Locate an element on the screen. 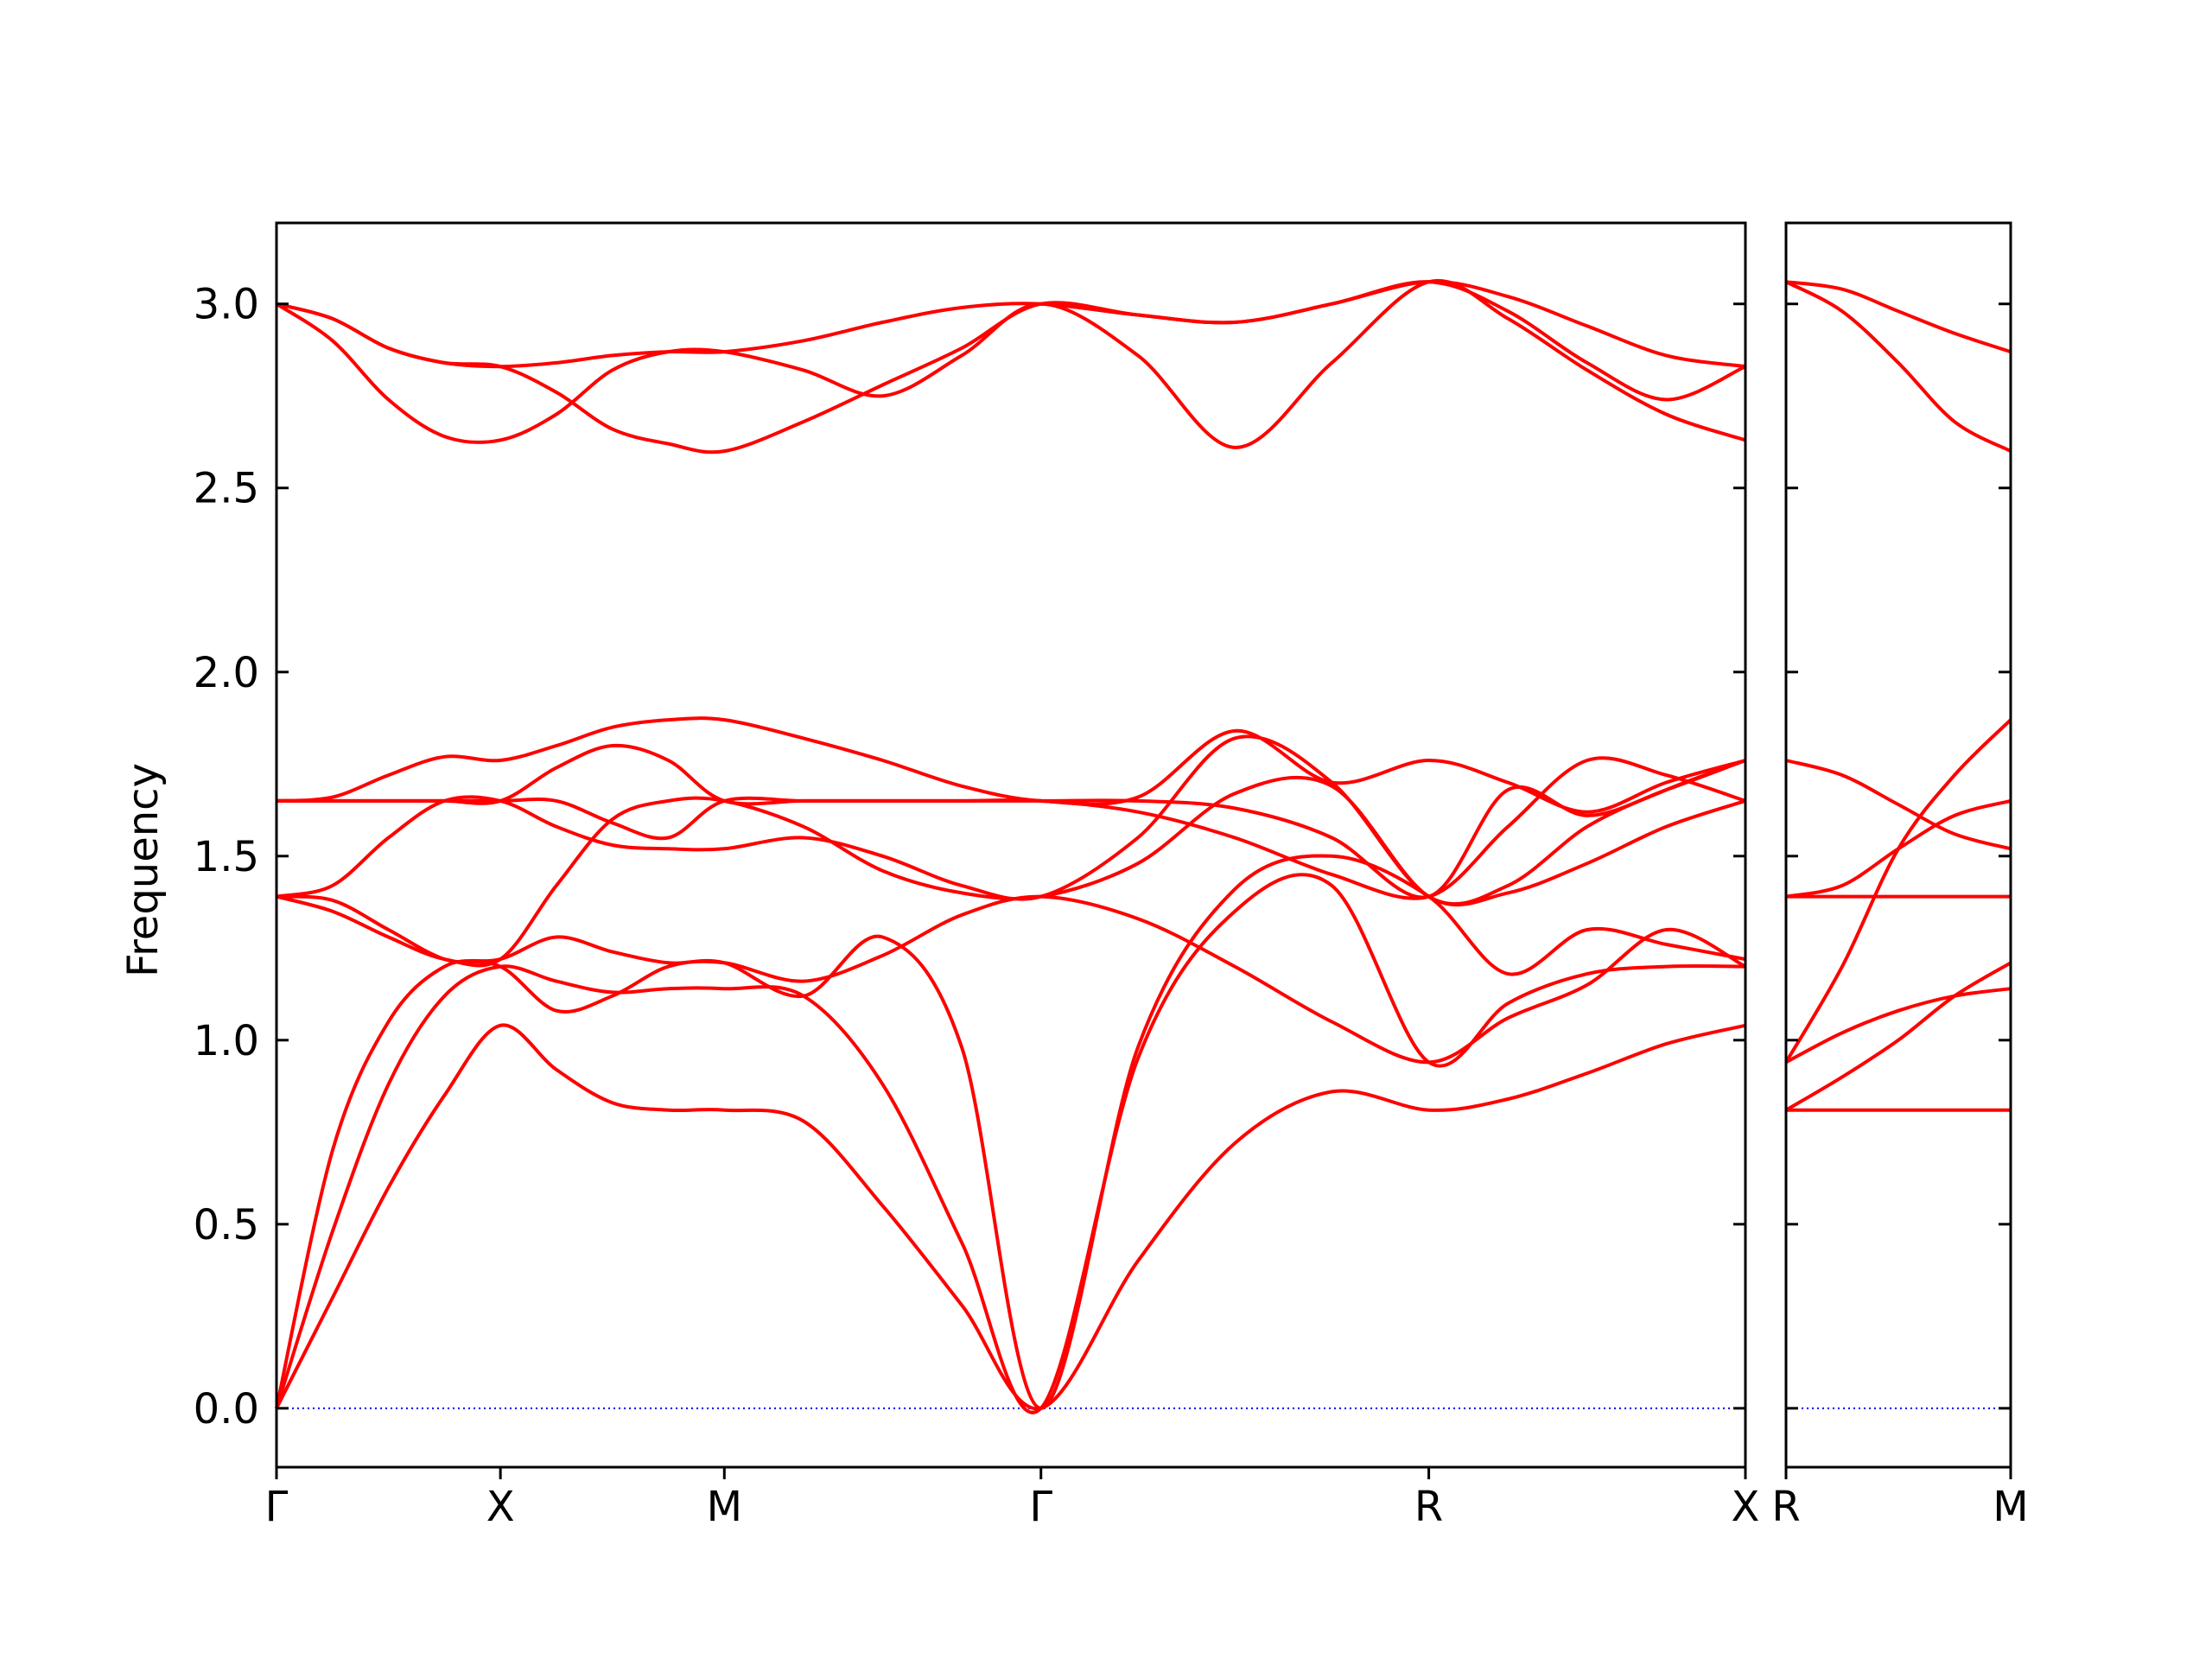 The height and width of the screenshot is (1659, 2212). y-axis-label: Frequency is located at coordinates (143, 870).